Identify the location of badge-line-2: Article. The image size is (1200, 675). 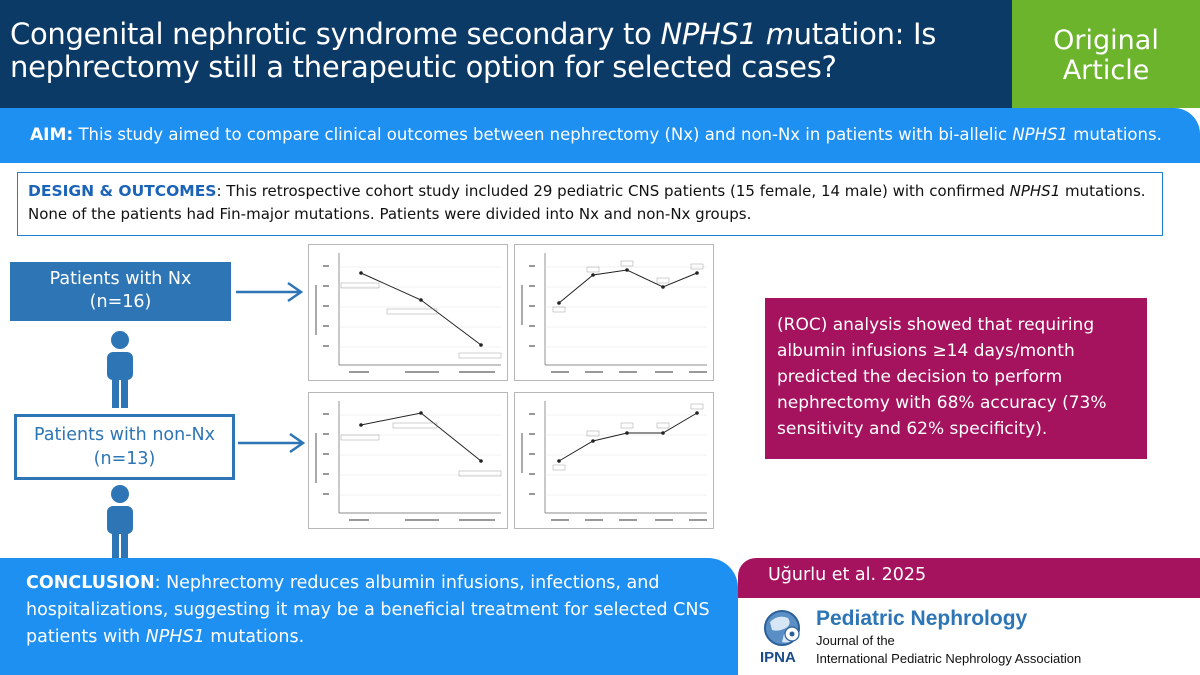
(1106, 70).